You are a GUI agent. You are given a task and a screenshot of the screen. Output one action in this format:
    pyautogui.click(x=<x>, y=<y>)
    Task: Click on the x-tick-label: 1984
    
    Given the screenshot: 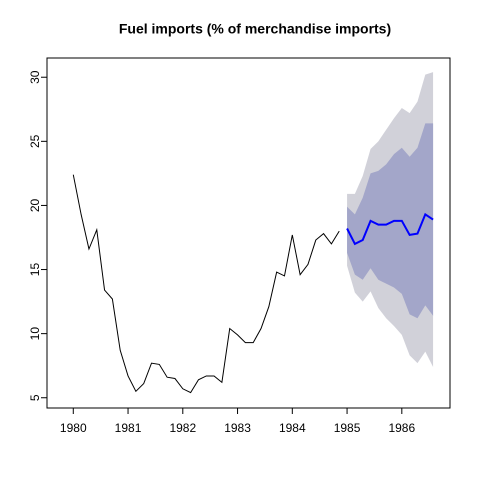 What is the action you would take?
    pyautogui.click(x=292, y=428)
    